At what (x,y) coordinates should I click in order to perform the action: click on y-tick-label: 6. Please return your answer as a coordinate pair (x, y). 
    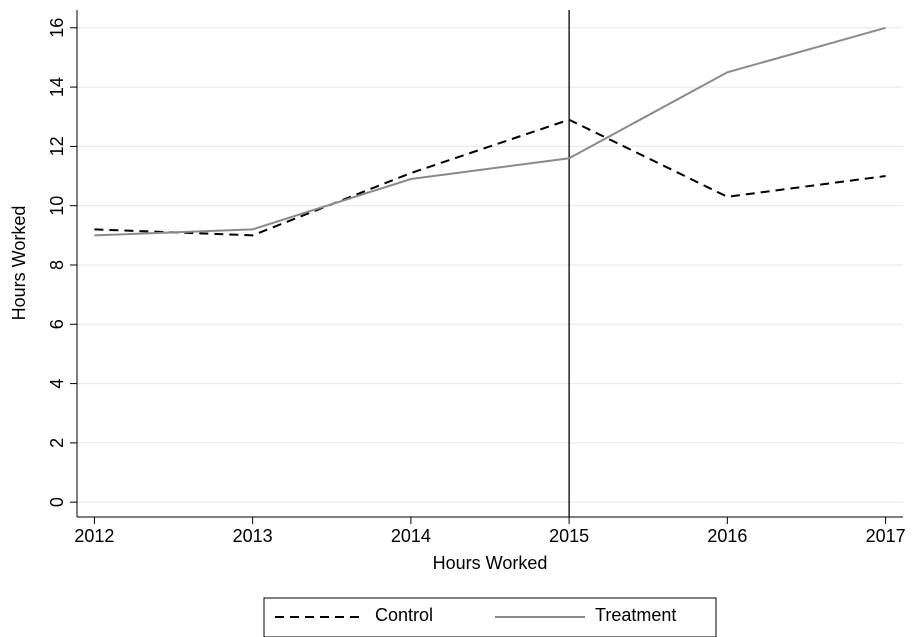
    Looking at the image, I should click on (57, 324).